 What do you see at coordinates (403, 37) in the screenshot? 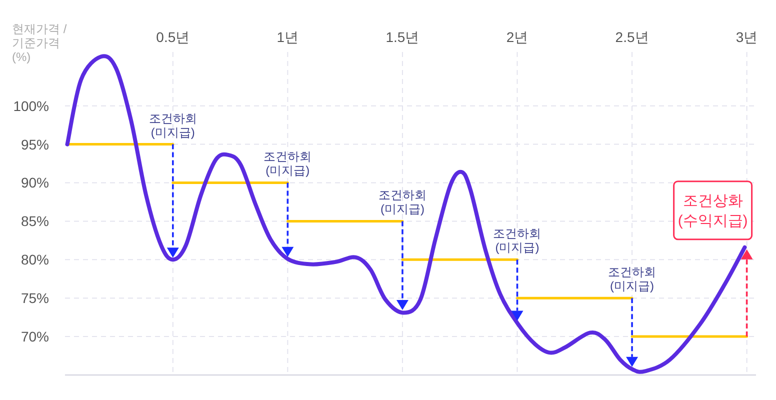
I see `x-tick-label: 1.5년` at bounding box center [403, 37].